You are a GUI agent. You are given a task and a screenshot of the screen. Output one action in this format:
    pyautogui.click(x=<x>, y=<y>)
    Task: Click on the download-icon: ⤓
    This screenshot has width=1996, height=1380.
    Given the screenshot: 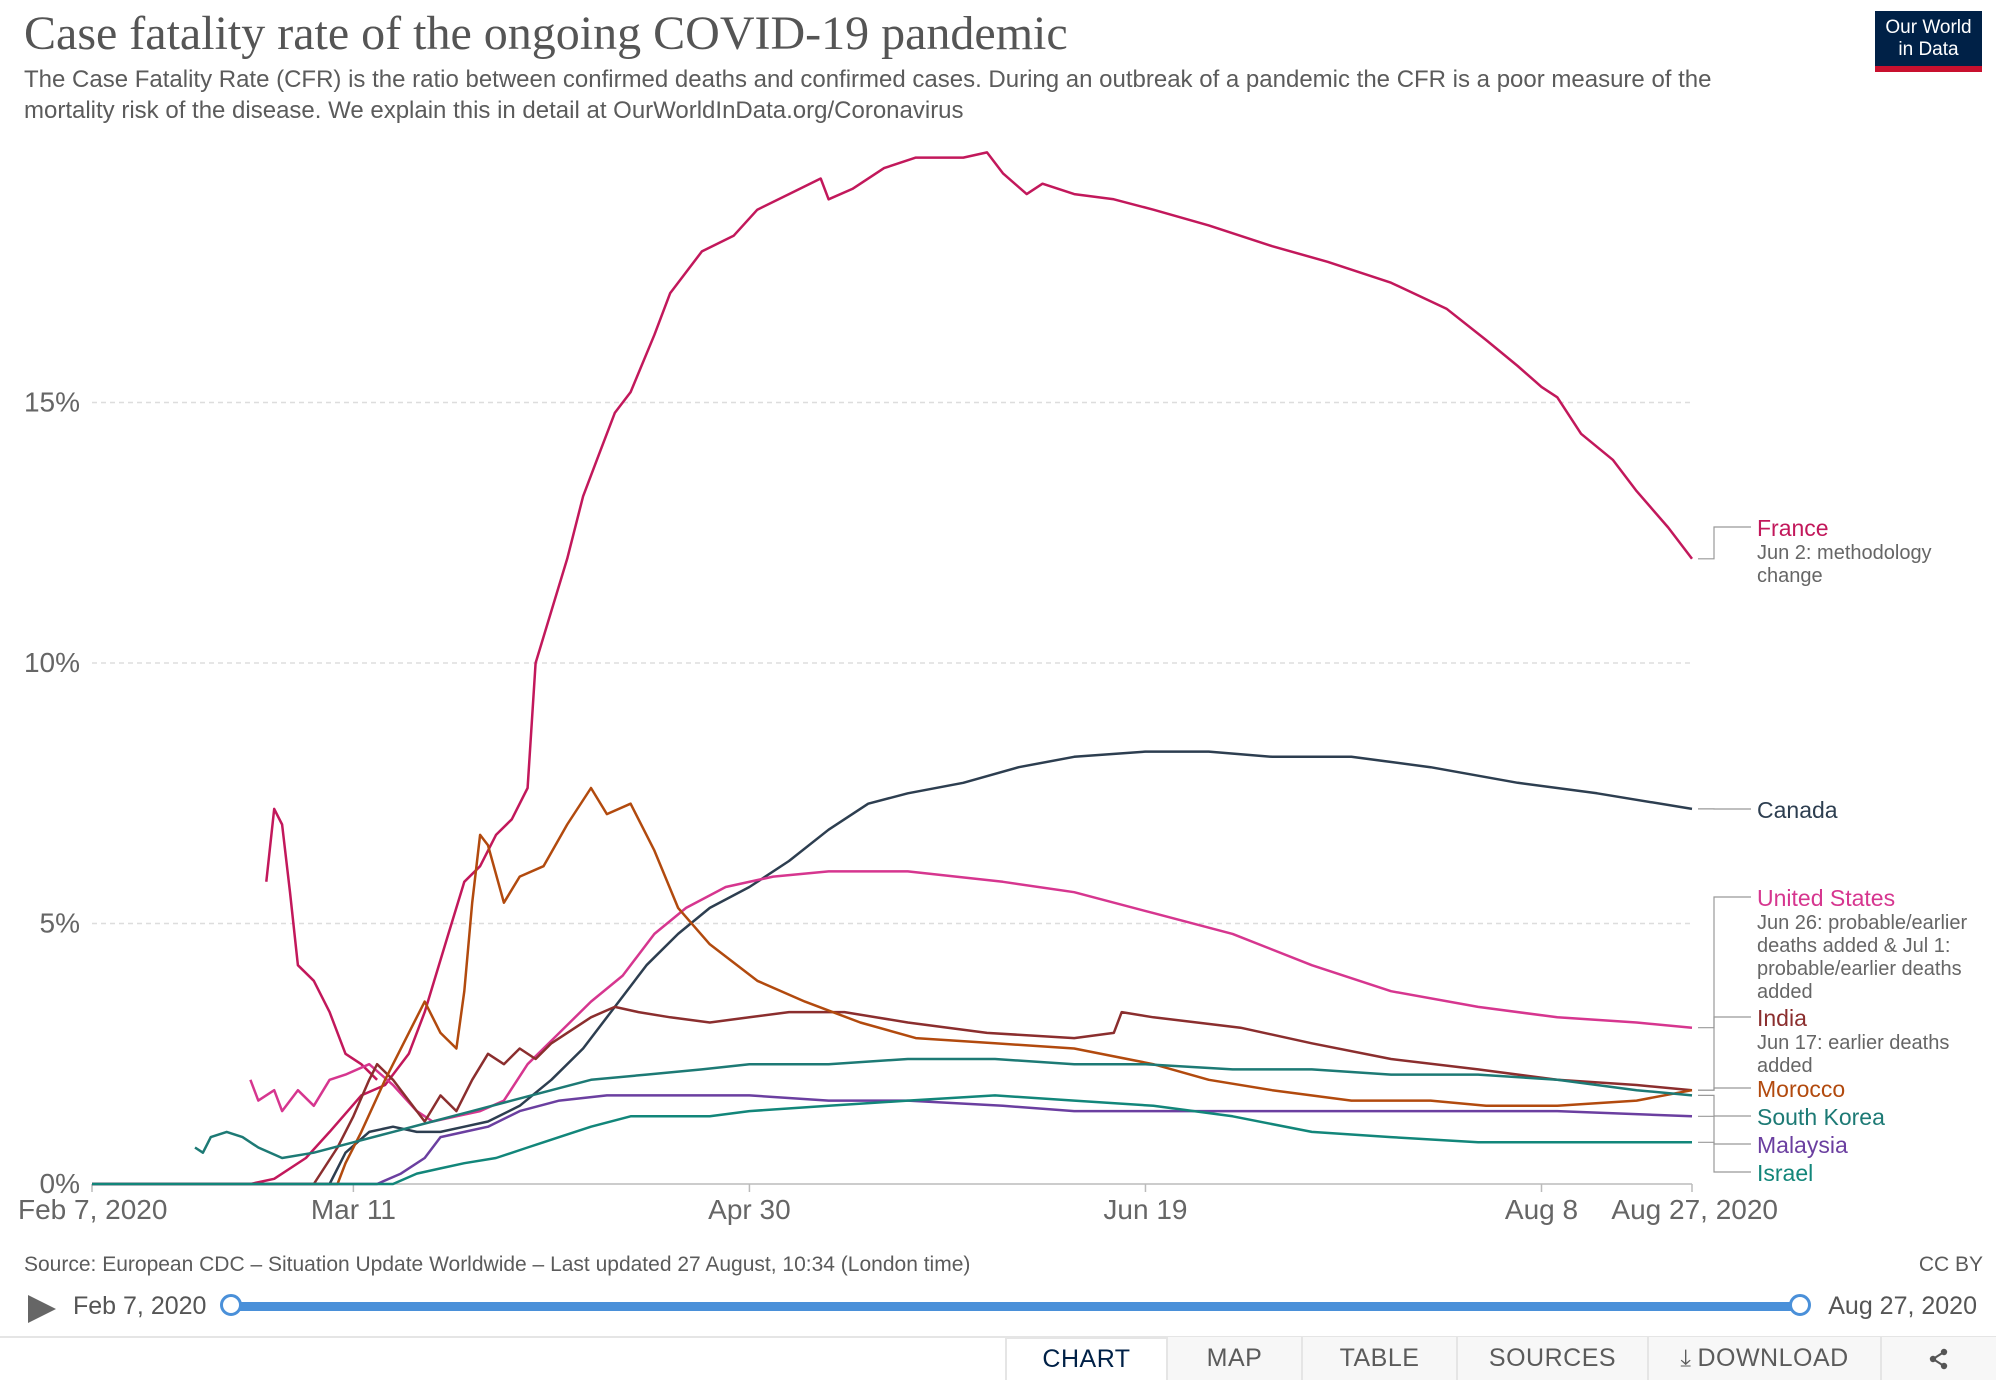 What is the action you would take?
    pyautogui.click(x=1686, y=1358)
    